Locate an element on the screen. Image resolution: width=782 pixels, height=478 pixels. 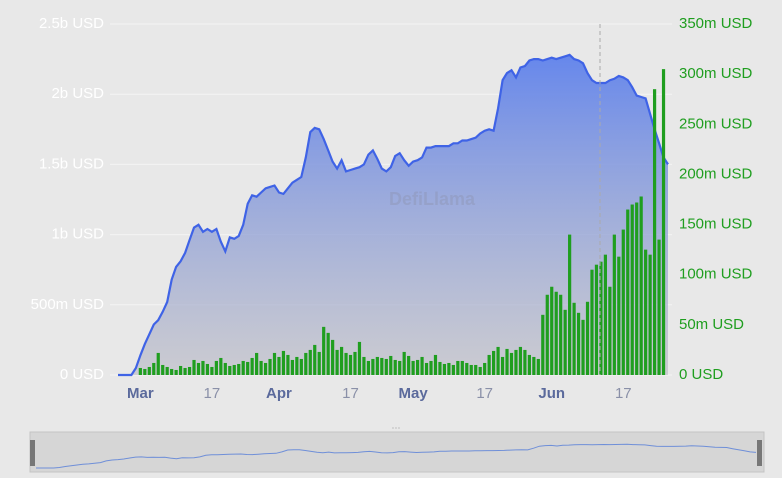
slider-handle-right is located at coordinates (759, 453).